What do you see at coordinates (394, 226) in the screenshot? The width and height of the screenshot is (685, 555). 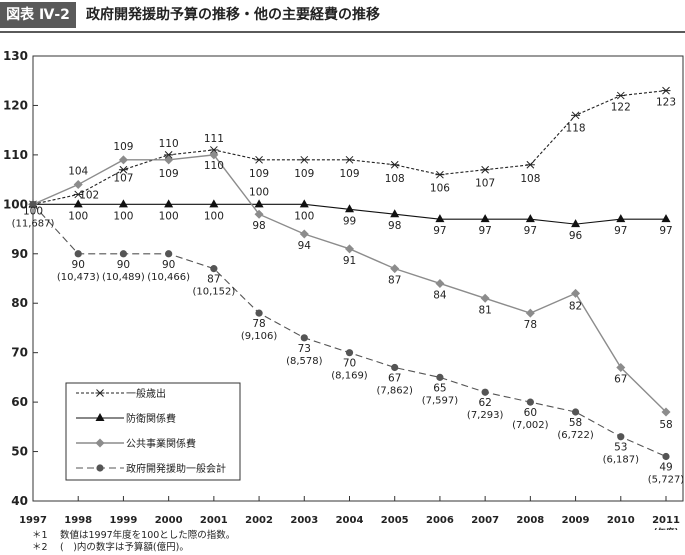 I see `data-label: 98` at bounding box center [394, 226].